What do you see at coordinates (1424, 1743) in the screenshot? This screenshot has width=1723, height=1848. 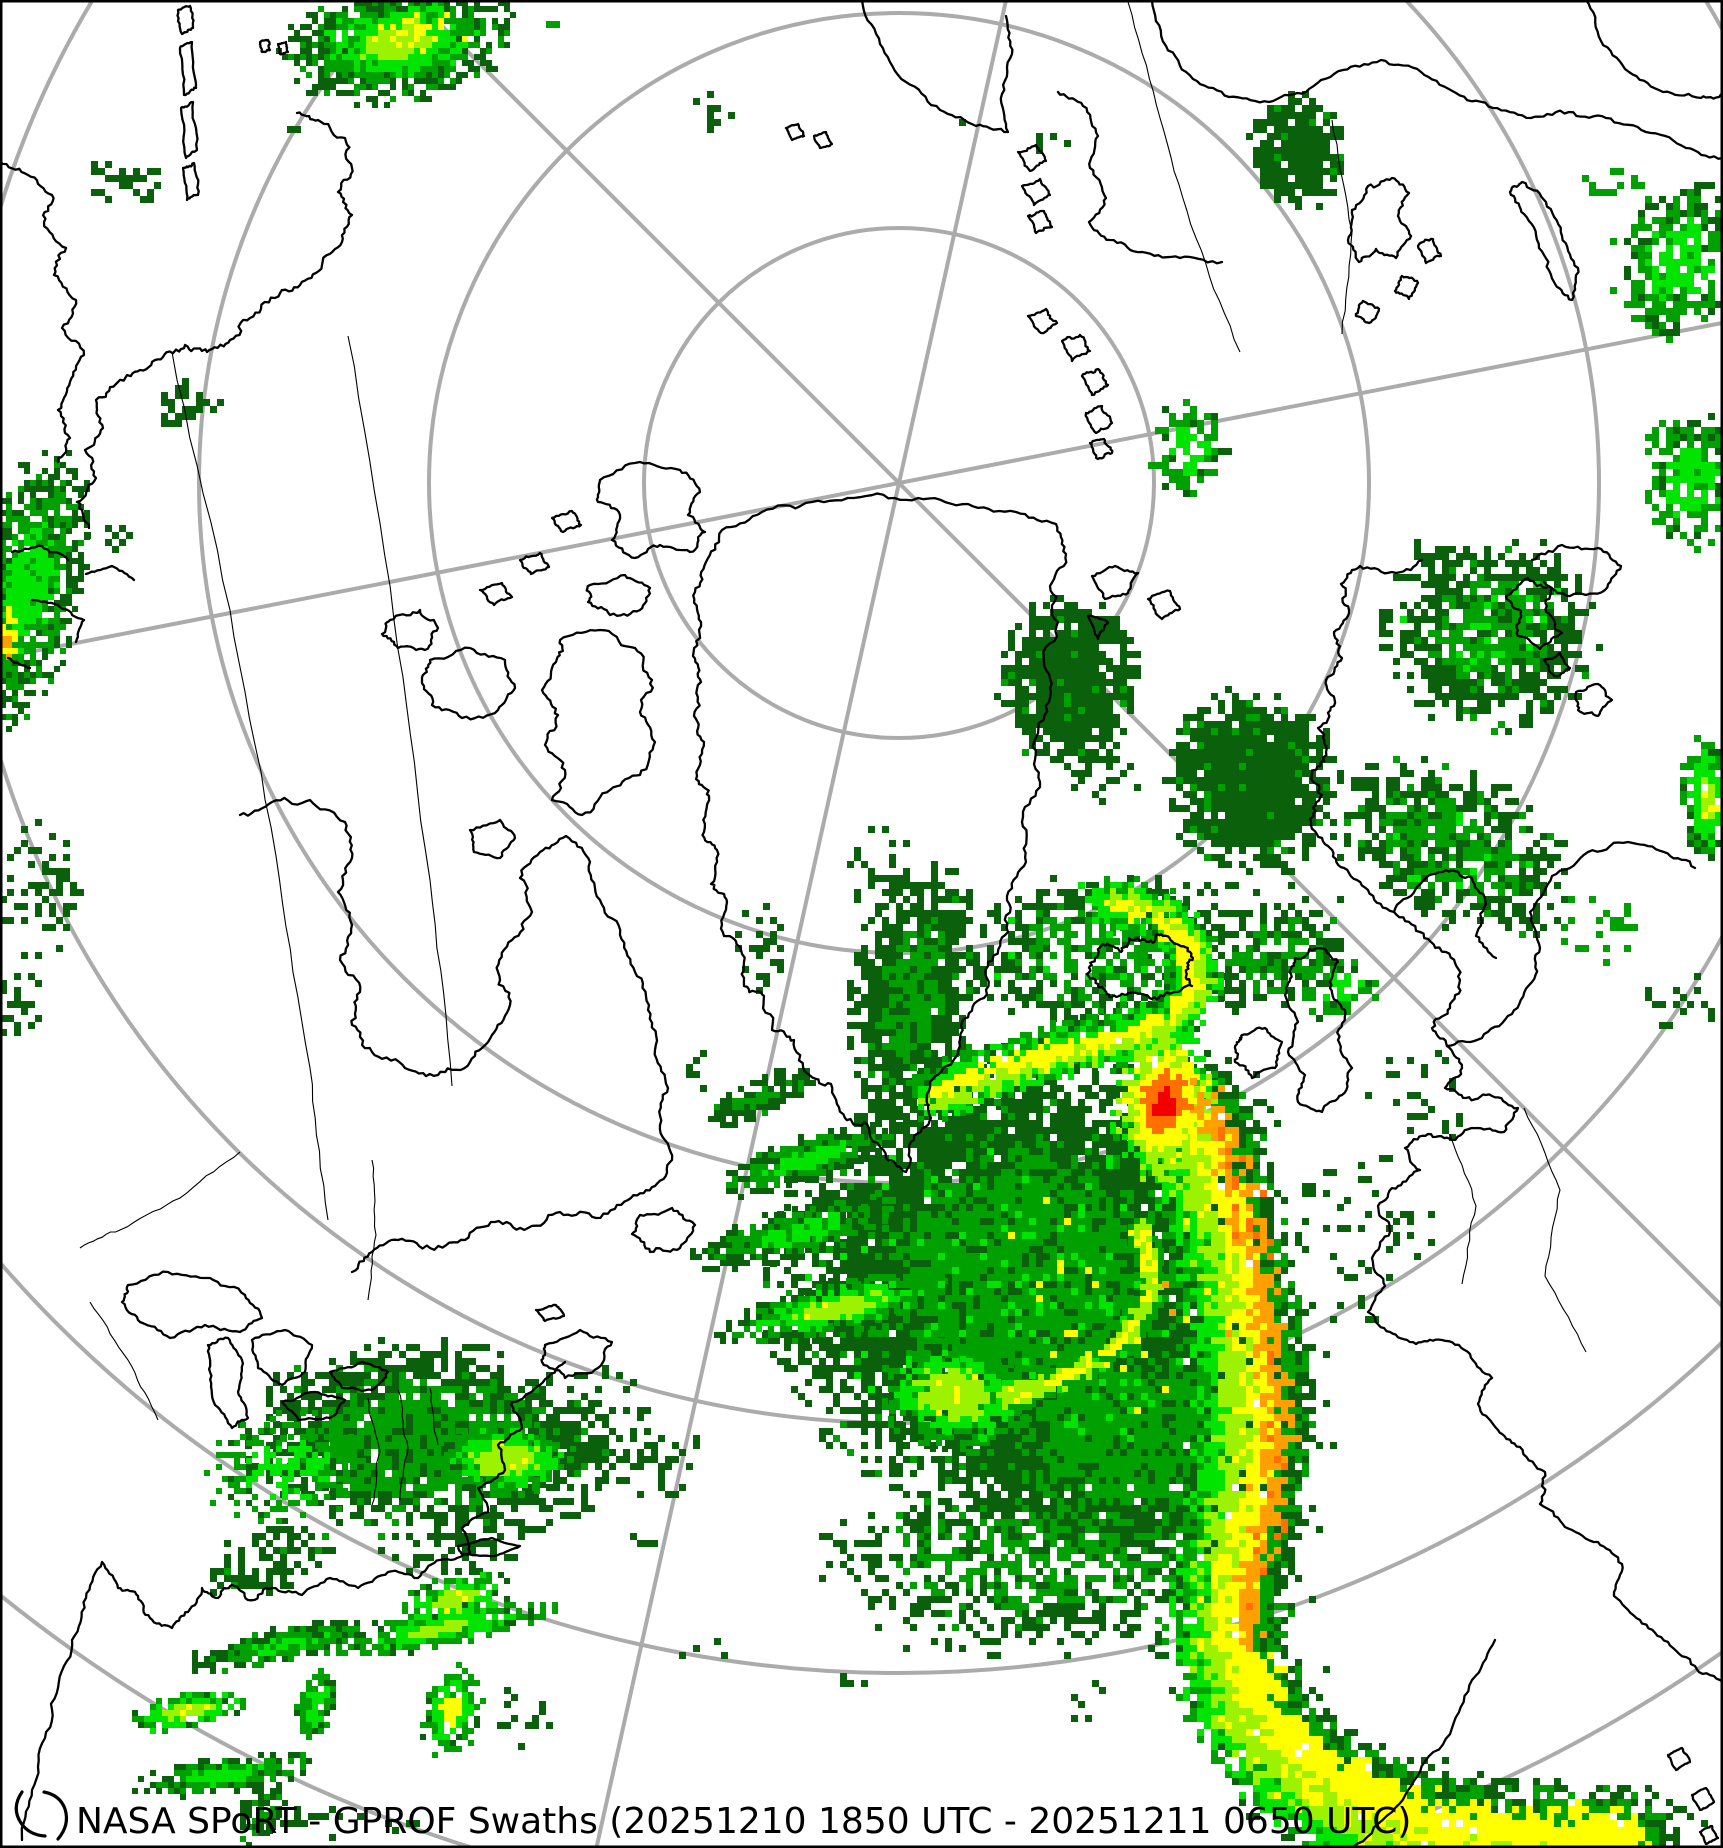 I see `coast-iberia-med` at bounding box center [1424, 1743].